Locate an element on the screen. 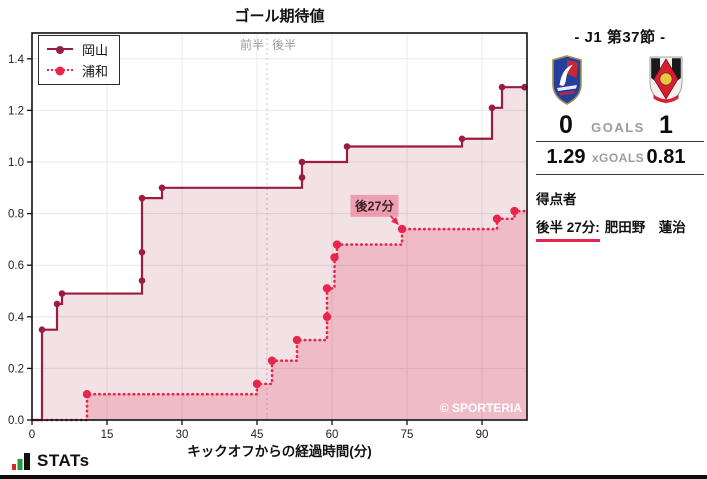 The image size is (707, 479). scorers-heading: 得点者 is located at coordinates (556, 199).